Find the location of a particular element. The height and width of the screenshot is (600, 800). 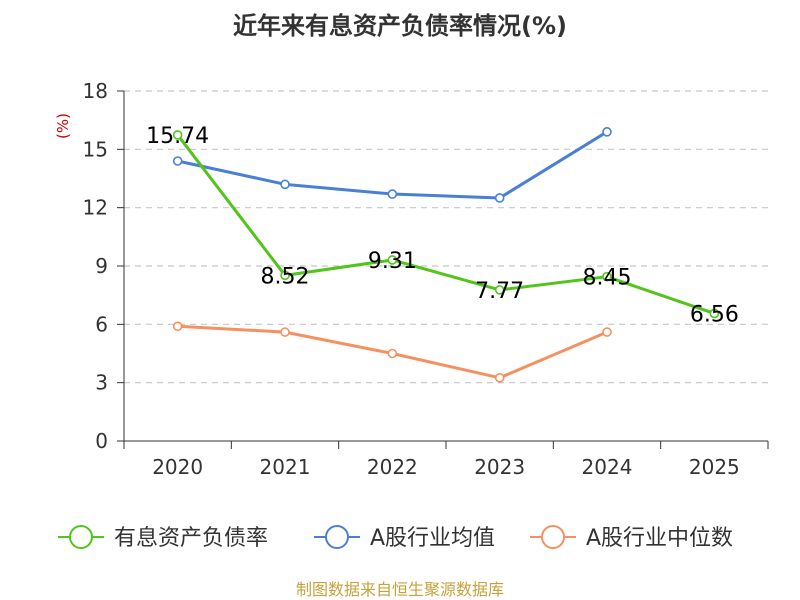

x-tick-label: 2023 is located at coordinates (499, 467).